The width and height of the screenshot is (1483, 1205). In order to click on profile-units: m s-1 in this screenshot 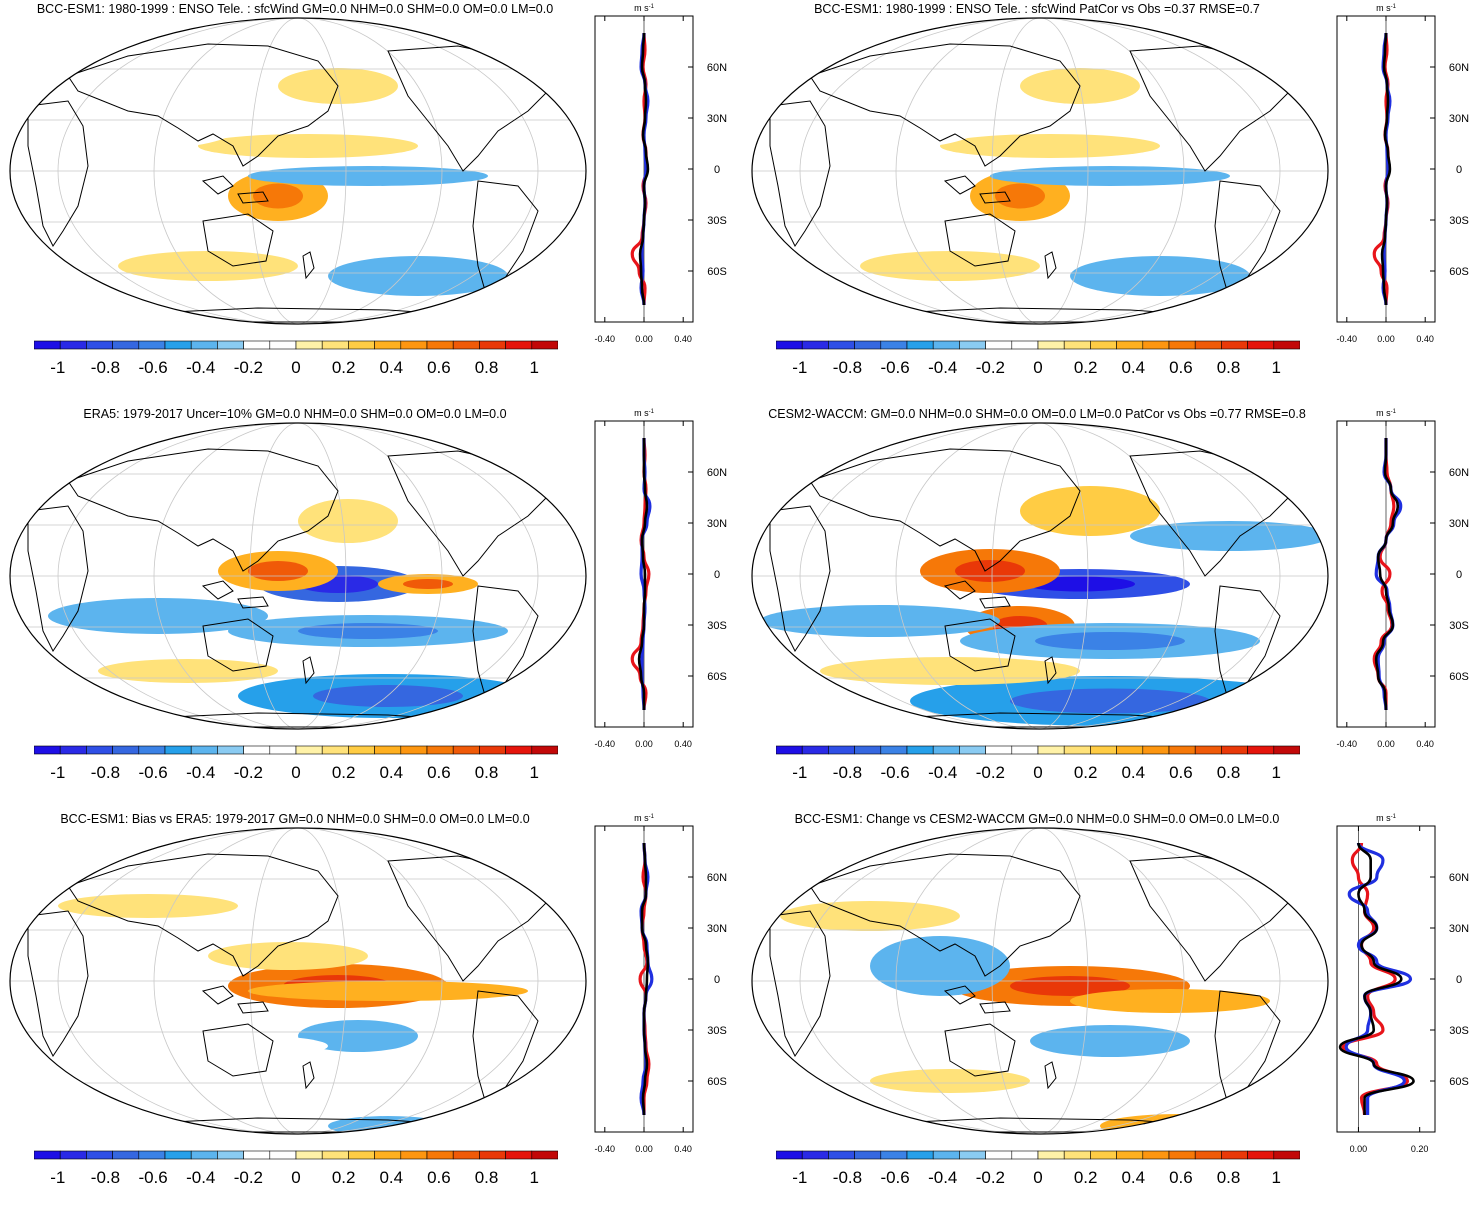, I will do `click(1386, 413)`.